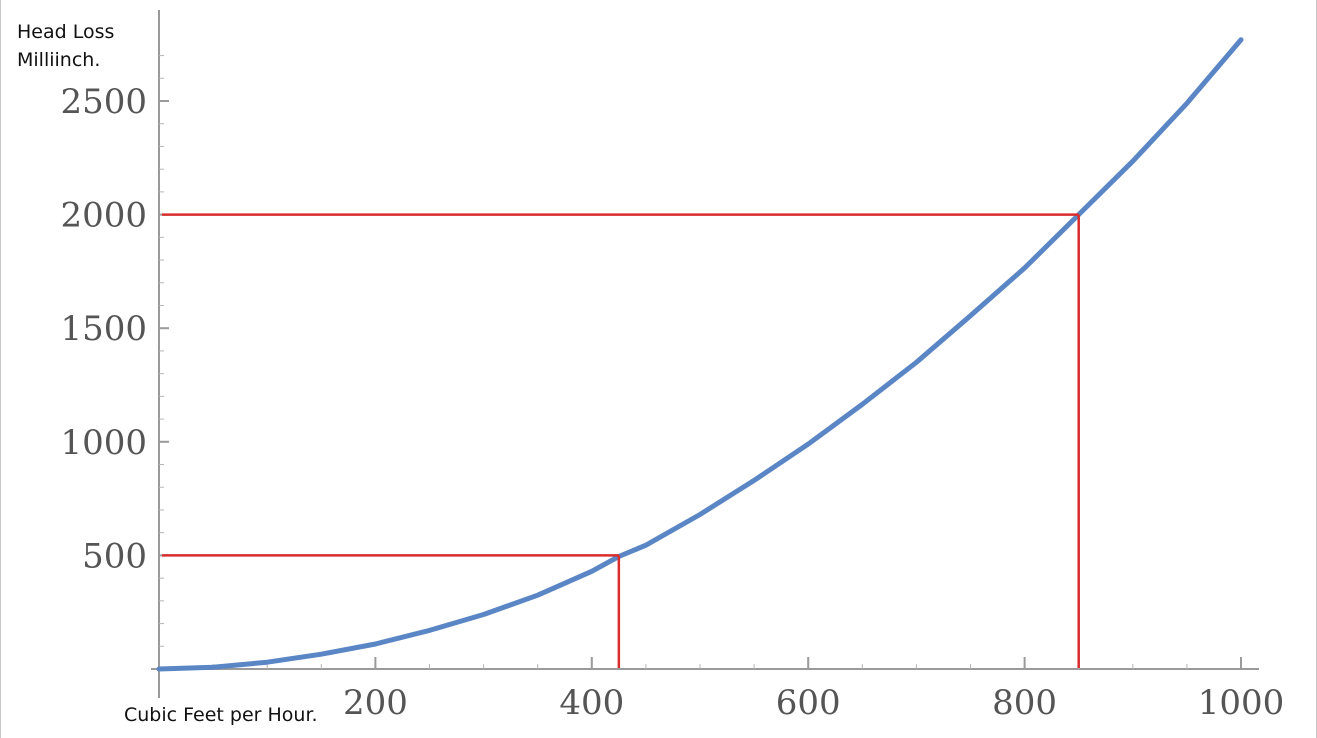 The height and width of the screenshot is (738, 1317). Describe the element at coordinates (103, 443) in the screenshot. I see `y-tick-label: 1000` at that location.